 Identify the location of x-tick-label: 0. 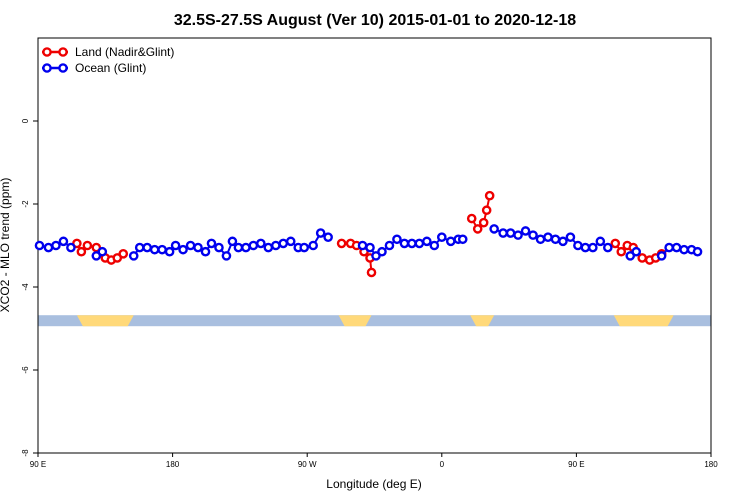
(442, 464).